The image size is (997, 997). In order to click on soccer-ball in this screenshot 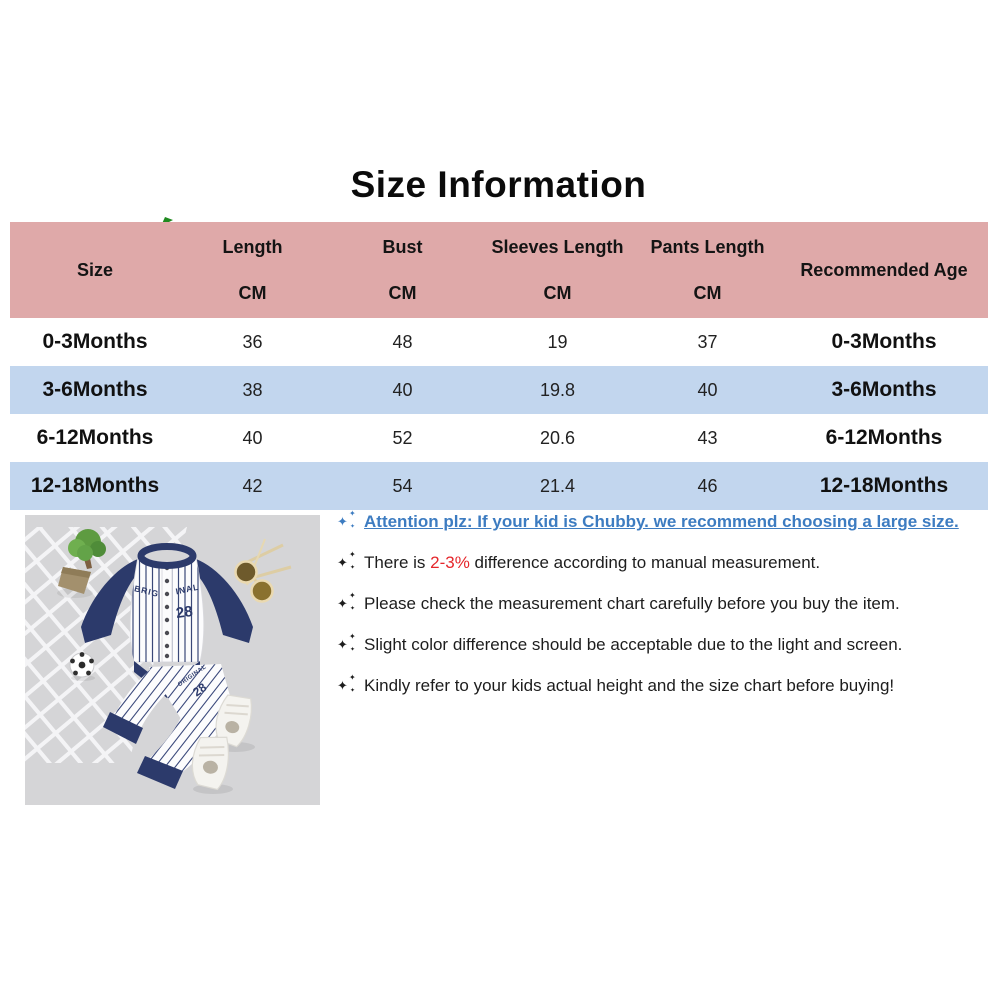, I will do `click(82, 666)`.